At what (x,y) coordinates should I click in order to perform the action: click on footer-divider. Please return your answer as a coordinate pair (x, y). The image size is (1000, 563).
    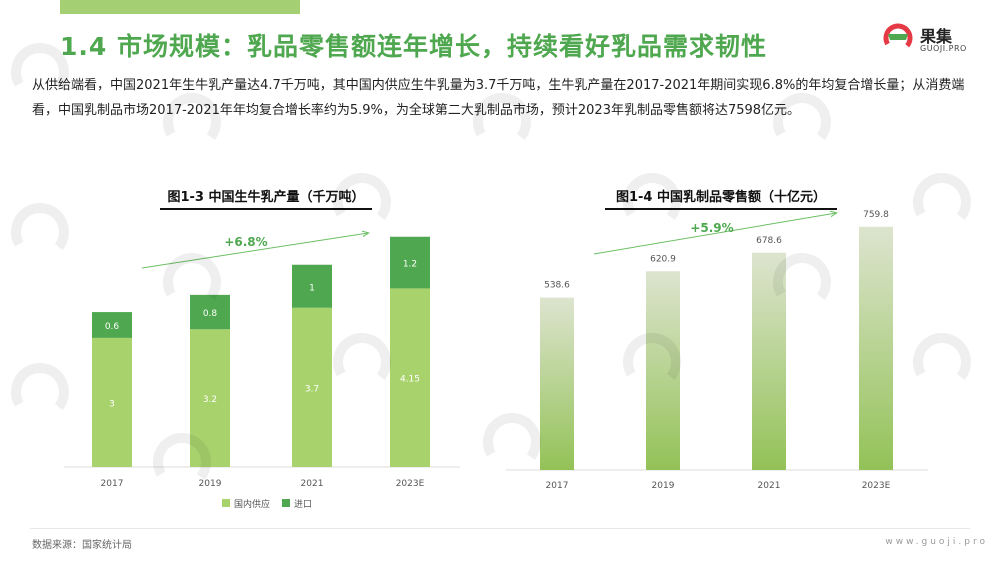
    Looking at the image, I should click on (500, 528).